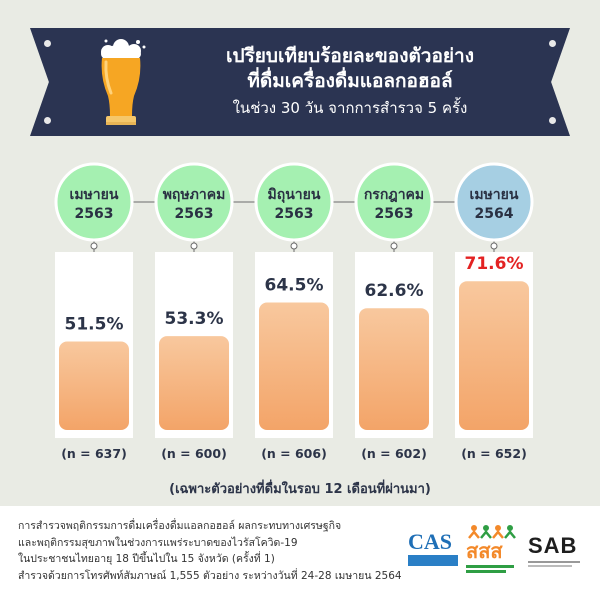 This screenshot has width=600, height=600. Describe the element at coordinates (94, 453) in the screenshot. I see `sample-size-label: (n = 637)` at that location.